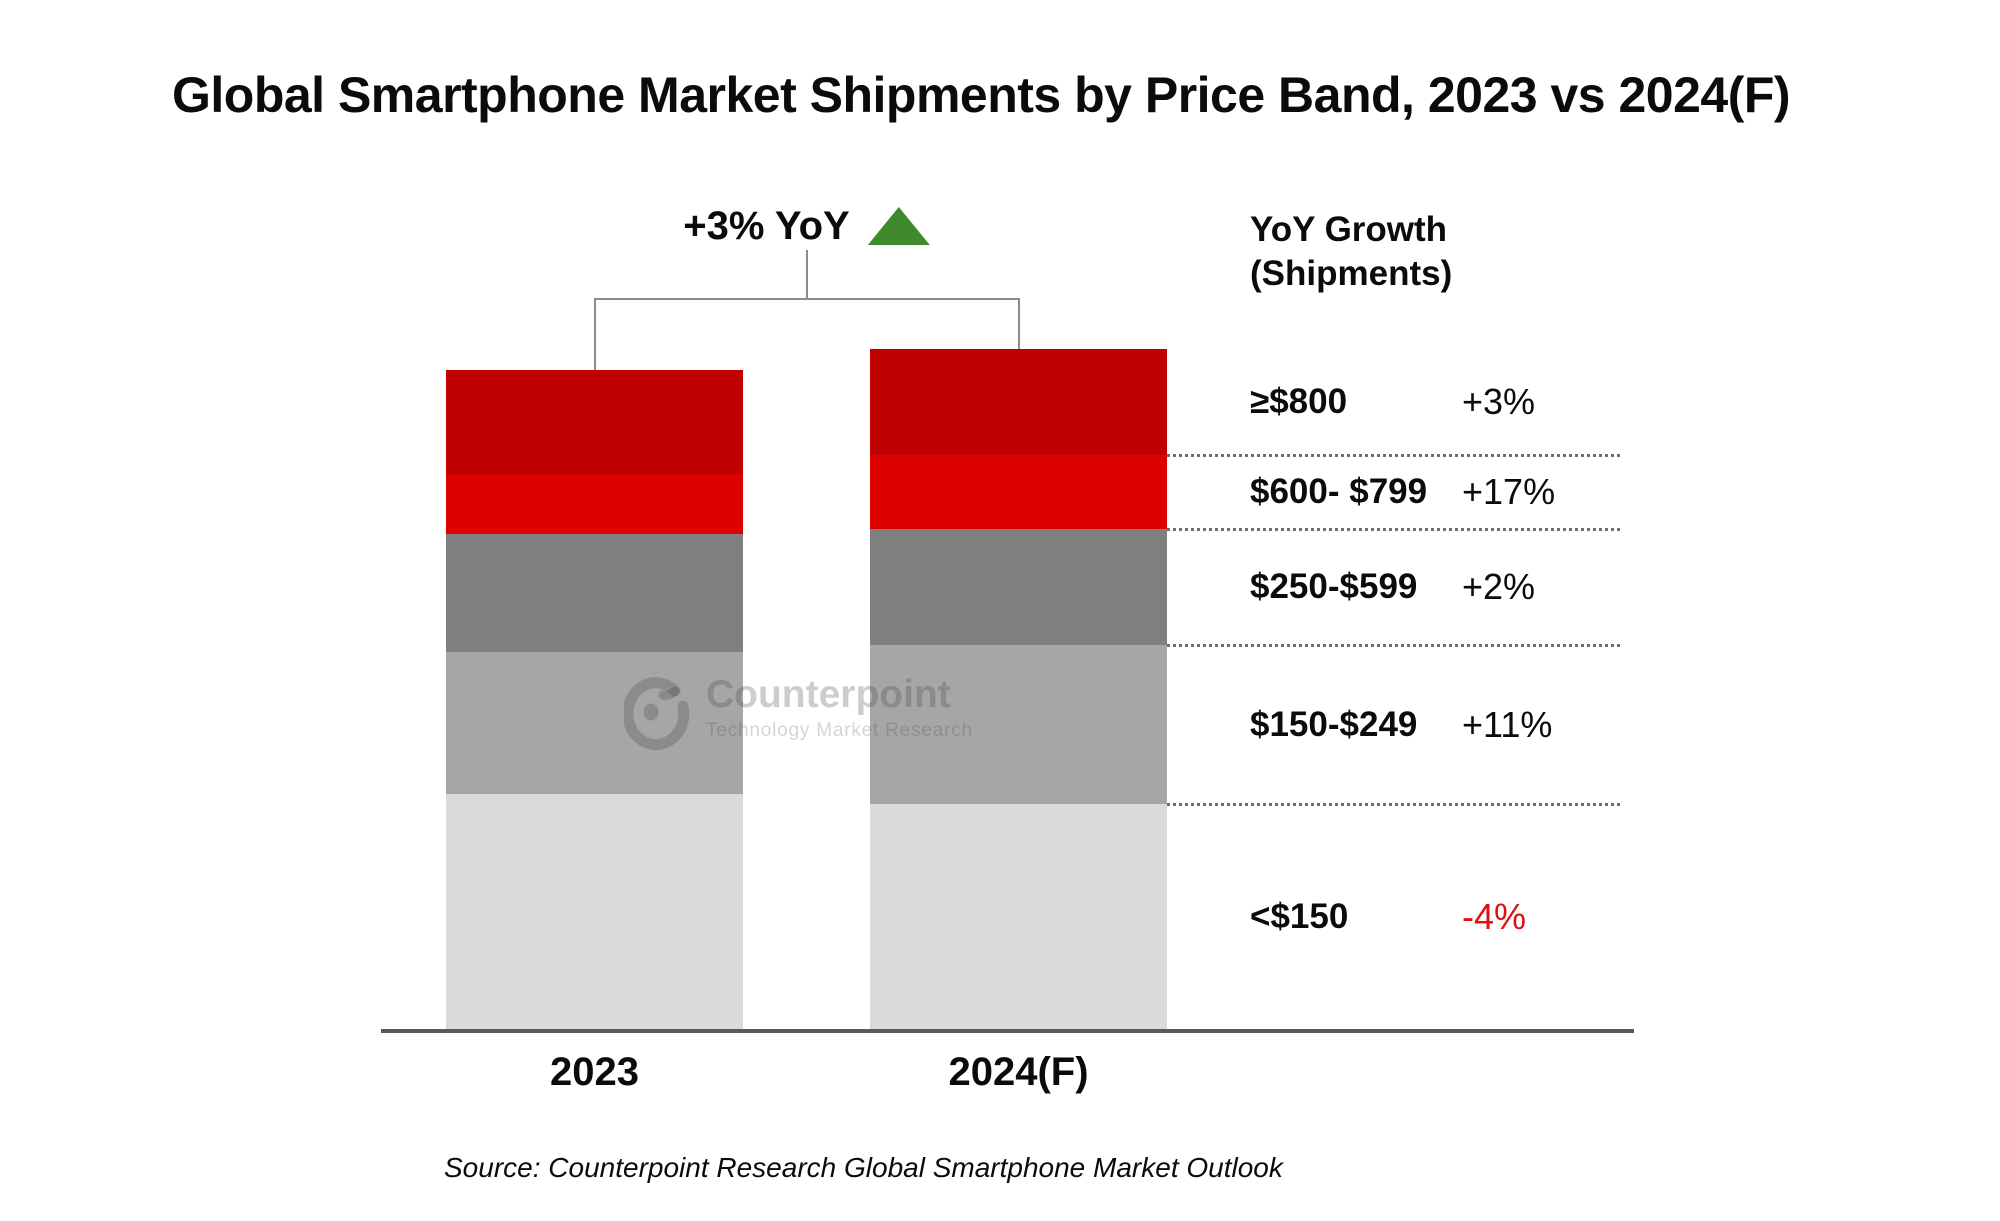 This screenshot has height=1221, width=2000. Describe the element at coordinates (1007, 1031) in the screenshot. I see `x-axis-line` at that location.